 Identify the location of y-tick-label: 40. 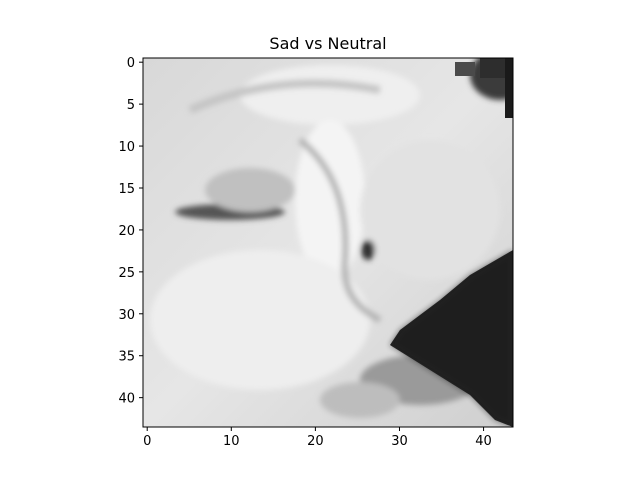
(126, 399).